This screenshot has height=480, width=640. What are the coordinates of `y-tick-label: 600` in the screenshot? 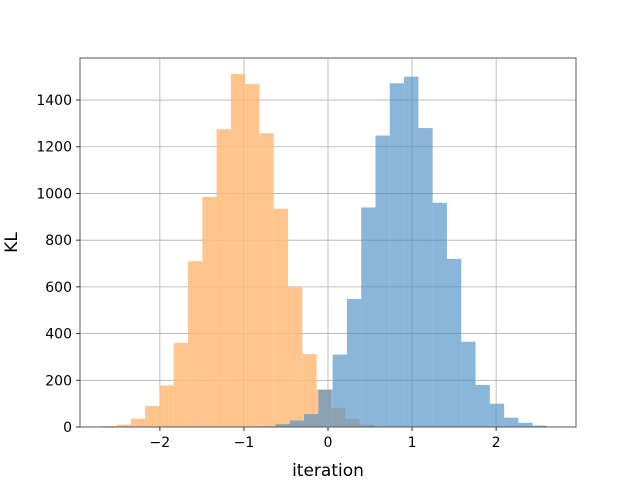 It's located at (58, 288).